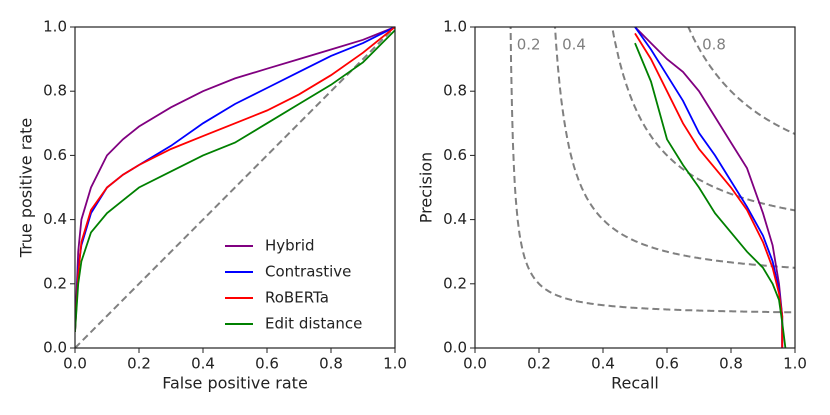 The image size is (830, 415). I want to click on legend-label: Edit distance, so click(313, 324).